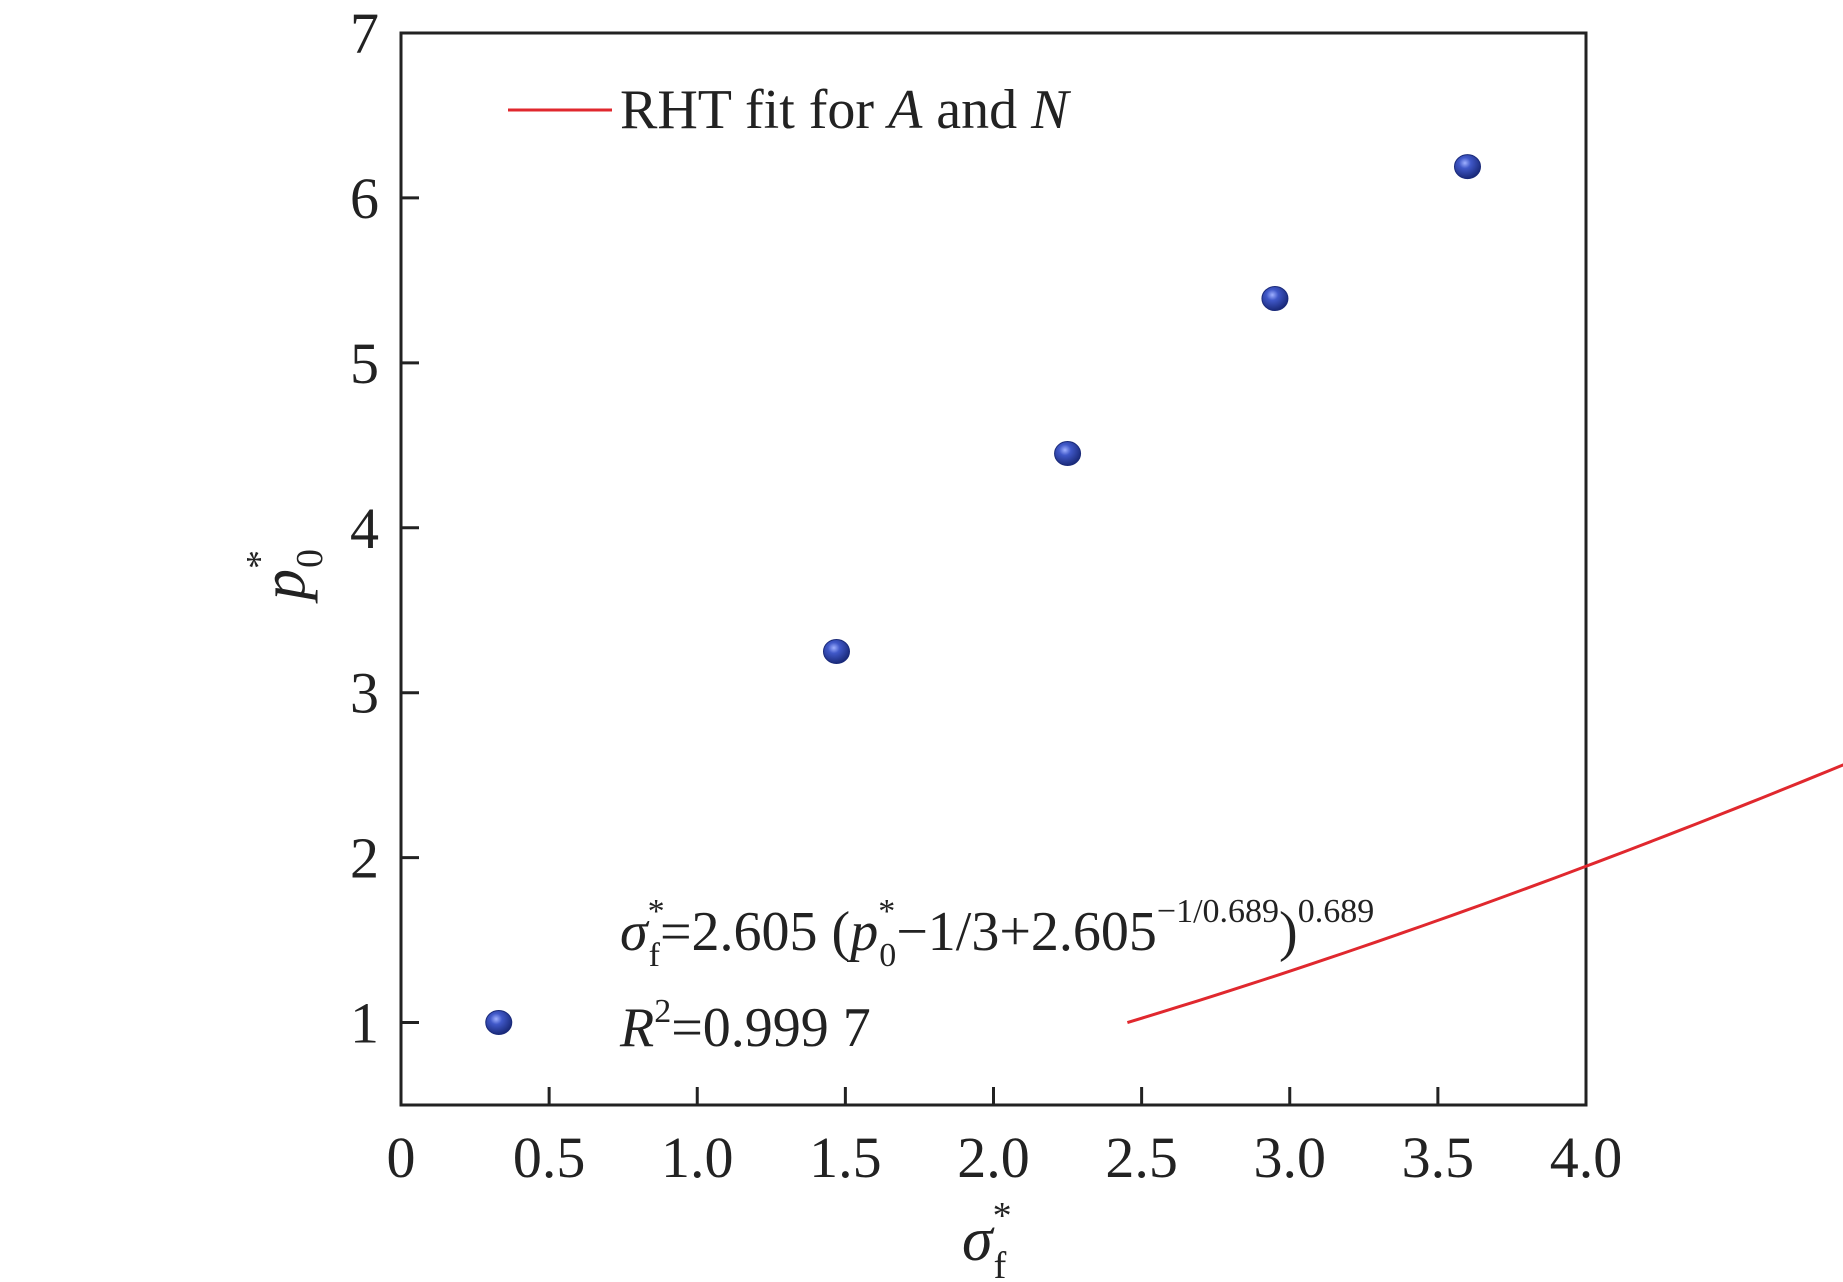 The height and width of the screenshot is (1282, 1843). I want to click on y-axis-ticks: 1 2 3 4 5 6 7, so click(384, 528).